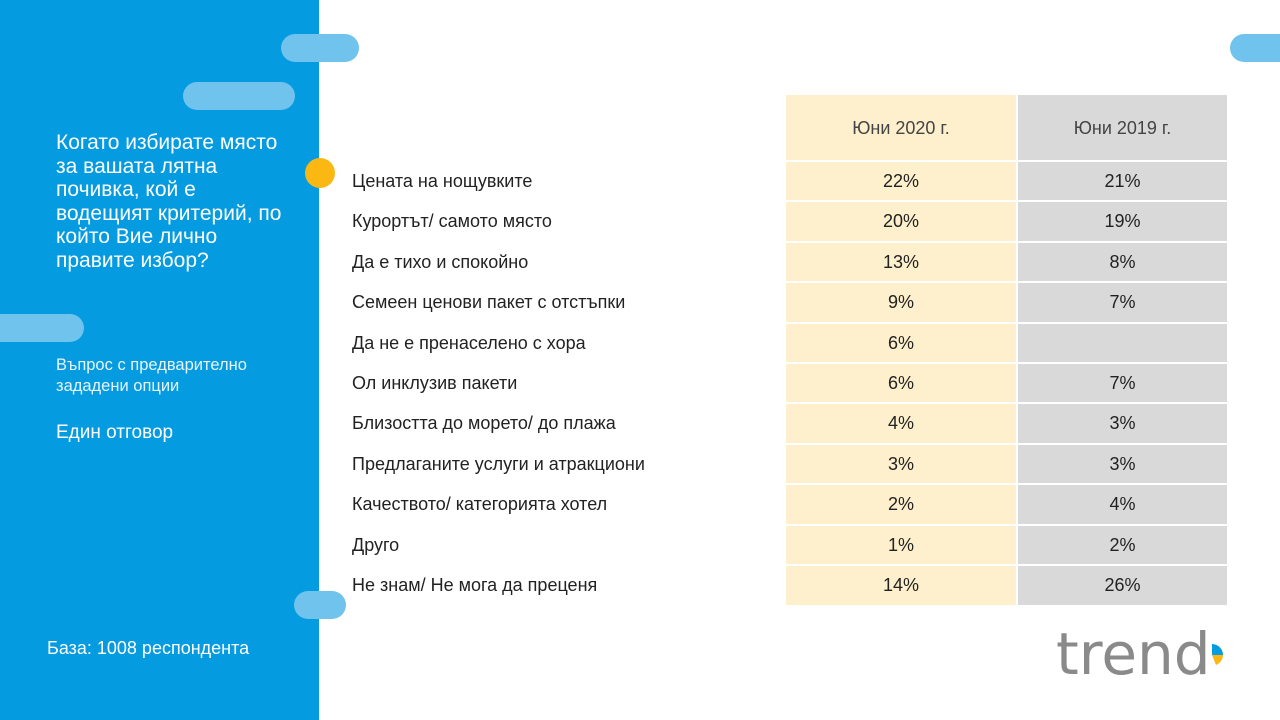 The height and width of the screenshot is (720, 1280). What do you see at coordinates (1122, 585) in the screenshot?
I see `value-2019: 26%` at bounding box center [1122, 585].